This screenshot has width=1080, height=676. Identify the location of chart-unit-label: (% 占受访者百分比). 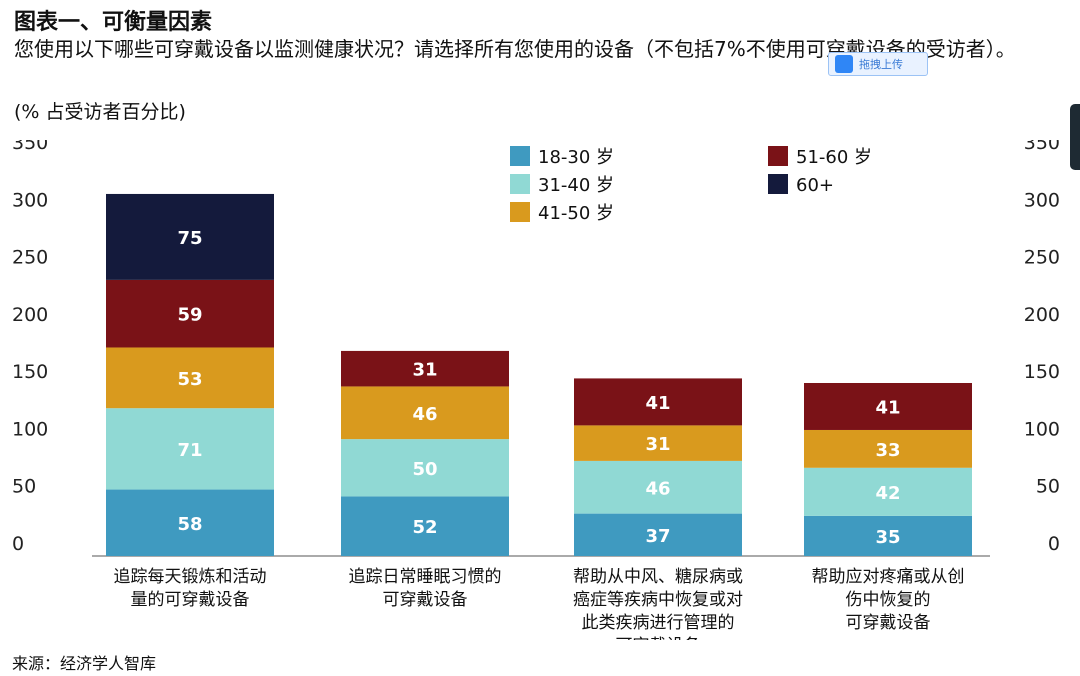
(100, 112).